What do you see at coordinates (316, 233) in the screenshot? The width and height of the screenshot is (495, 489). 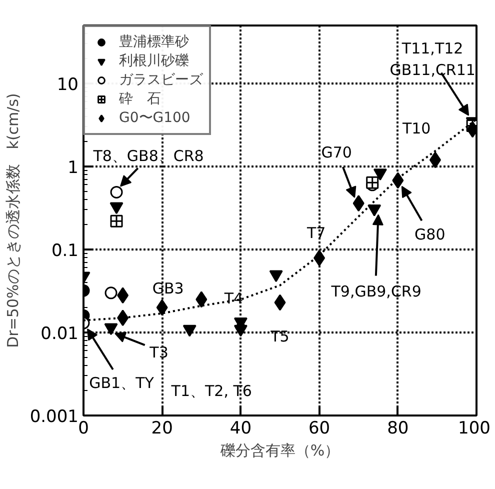 I see `annotation: T7` at bounding box center [316, 233].